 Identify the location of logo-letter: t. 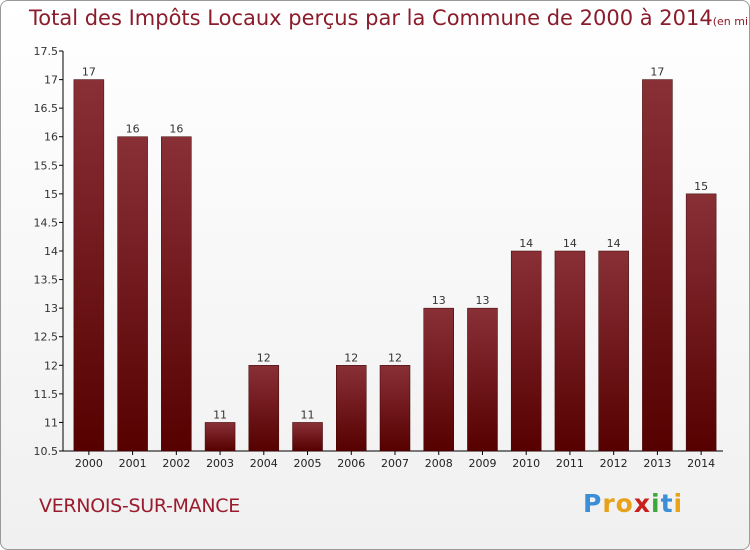
(667, 503).